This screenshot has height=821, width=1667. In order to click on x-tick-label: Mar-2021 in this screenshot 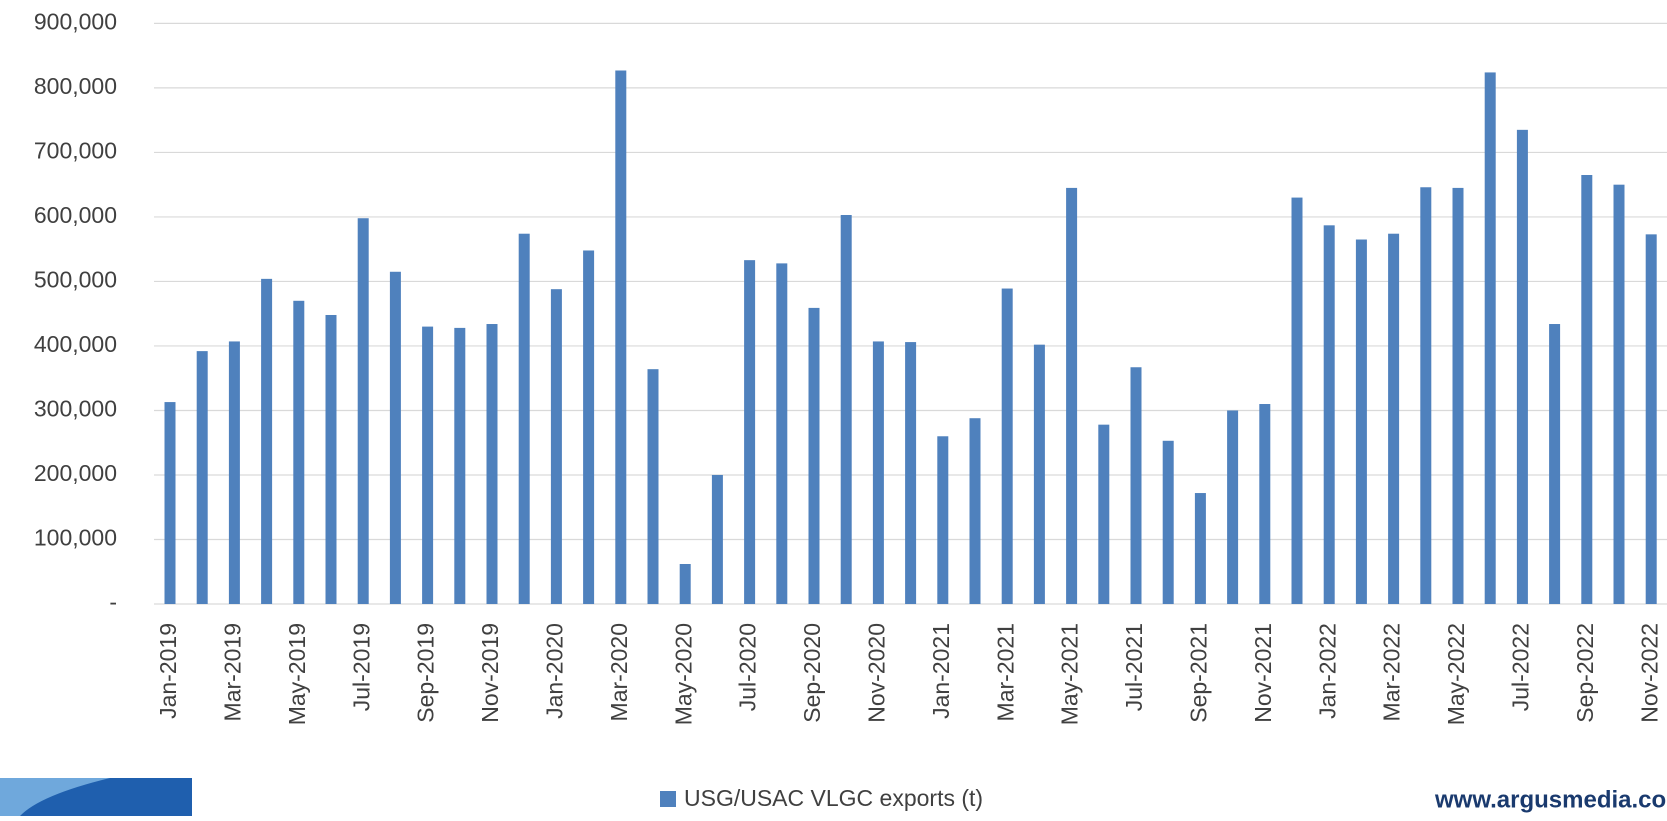, I will do `click(1005, 672)`.